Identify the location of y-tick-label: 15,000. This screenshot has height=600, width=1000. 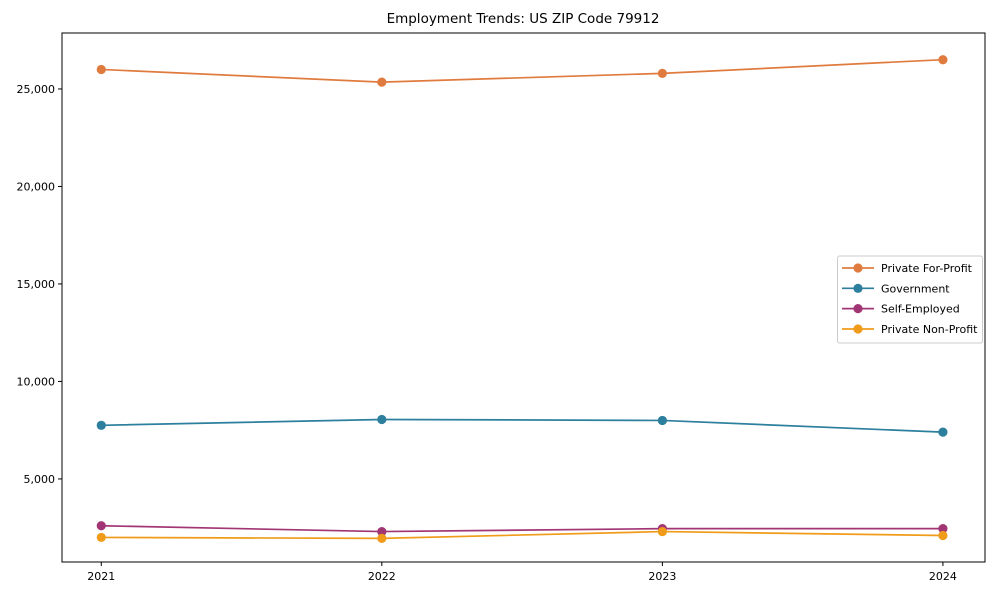
(36, 284).